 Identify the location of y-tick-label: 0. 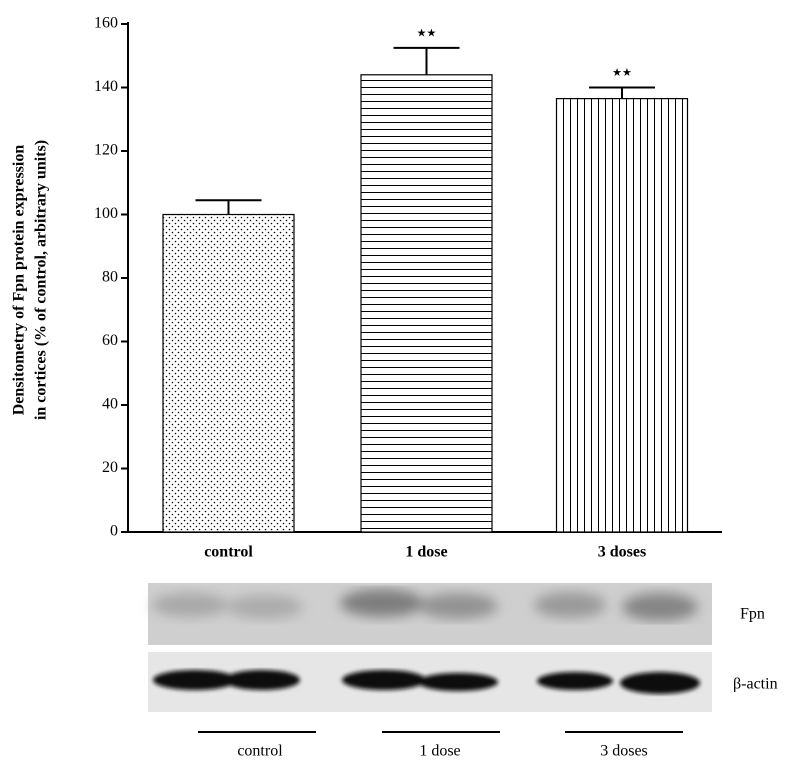
(114, 531).